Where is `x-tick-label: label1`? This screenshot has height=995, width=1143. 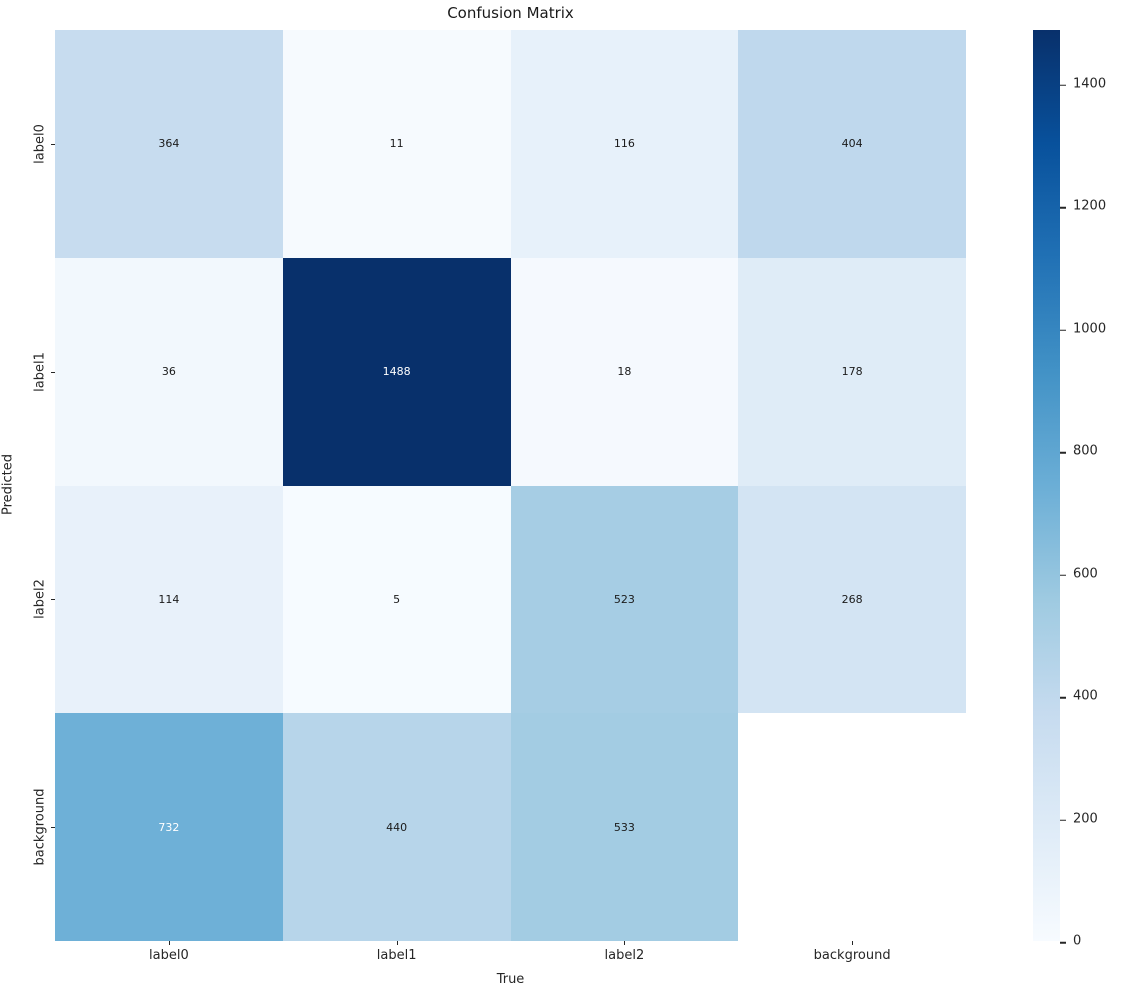 x-tick-label: label1 is located at coordinates (396, 955).